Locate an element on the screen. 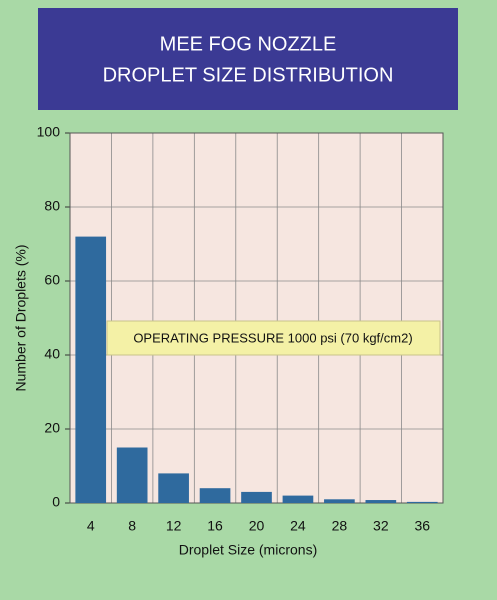  y-tick-label: 0 is located at coordinates (56, 502).